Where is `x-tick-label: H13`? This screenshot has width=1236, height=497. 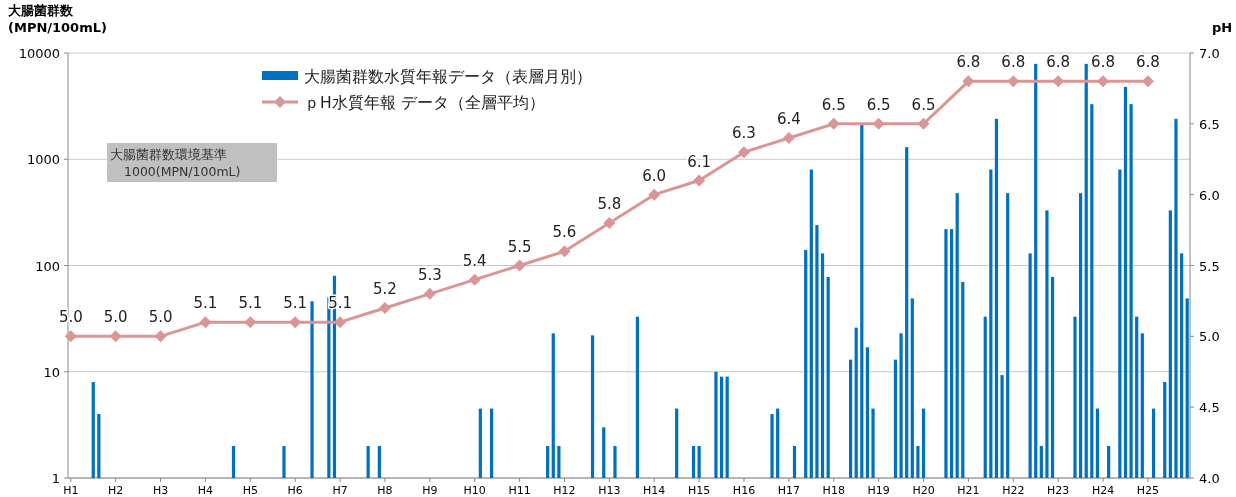 x-tick-label: H13 is located at coordinates (609, 490).